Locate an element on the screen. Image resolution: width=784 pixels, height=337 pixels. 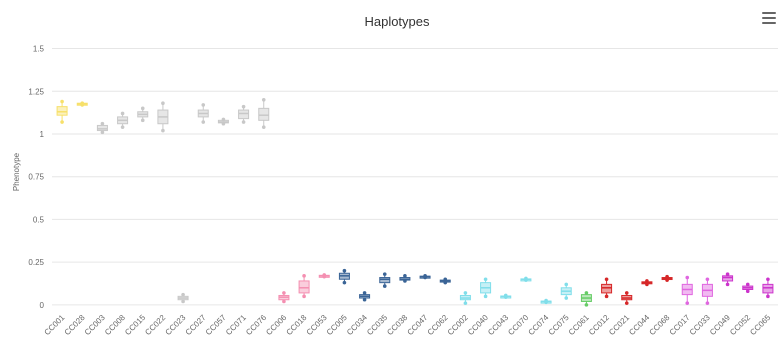
box-cc047 is located at coordinates (425, 277).